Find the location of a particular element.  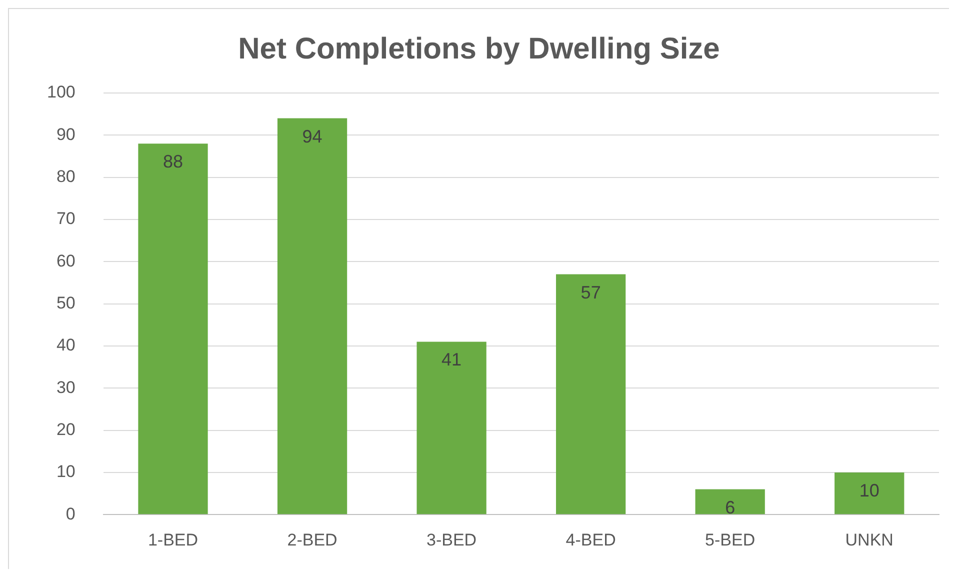

y-tick-label: 50 is located at coordinates (66, 302).